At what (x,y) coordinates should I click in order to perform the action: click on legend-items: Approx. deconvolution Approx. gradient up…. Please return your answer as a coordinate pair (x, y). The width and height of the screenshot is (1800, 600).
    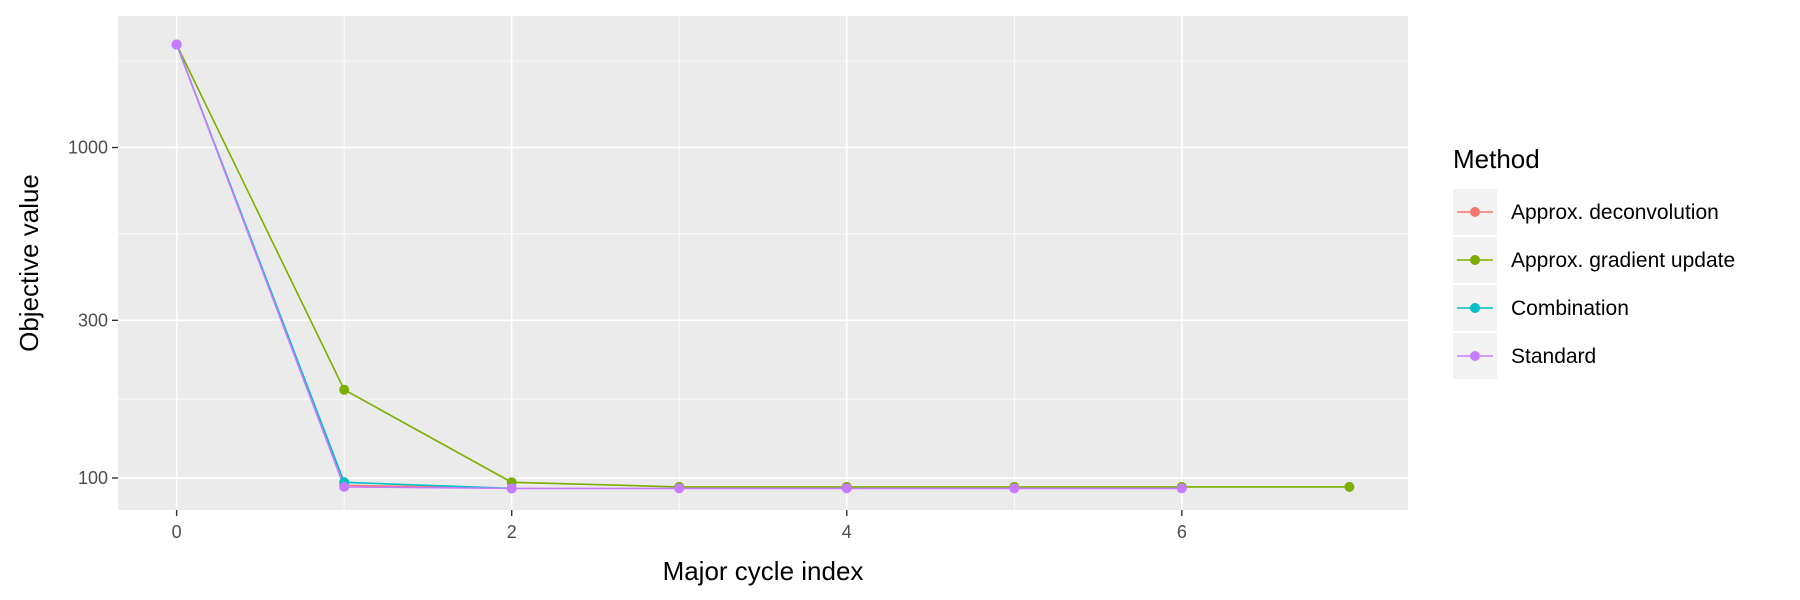
    Looking at the image, I should click on (1594, 284).